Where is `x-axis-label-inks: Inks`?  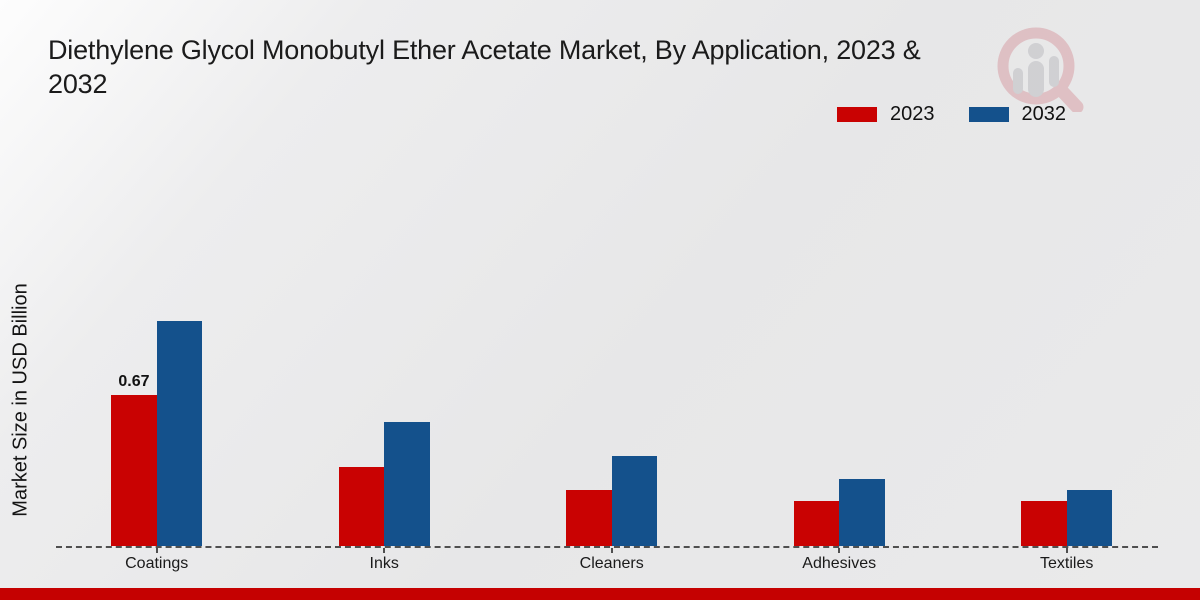
x-axis-label-inks: Inks is located at coordinates (384, 563).